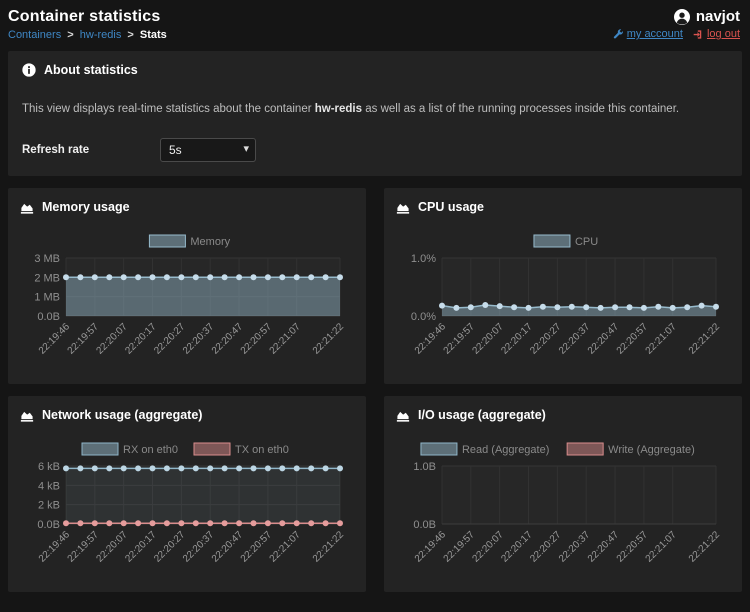  I want to click on svg-text: Memory, so click(210, 242).